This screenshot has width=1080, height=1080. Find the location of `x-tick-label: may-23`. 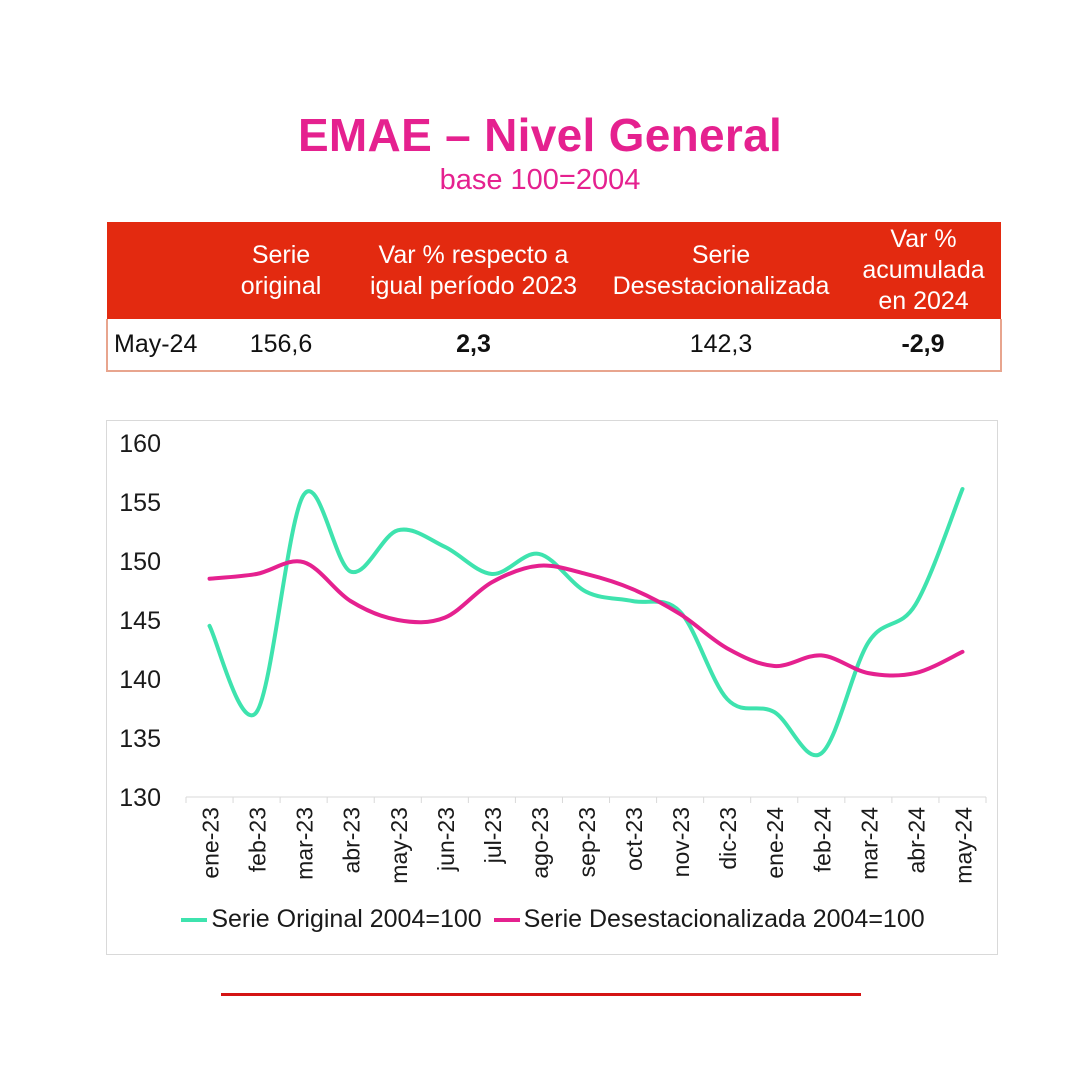

x-tick-label: may-23 is located at coordinates (399, 845).